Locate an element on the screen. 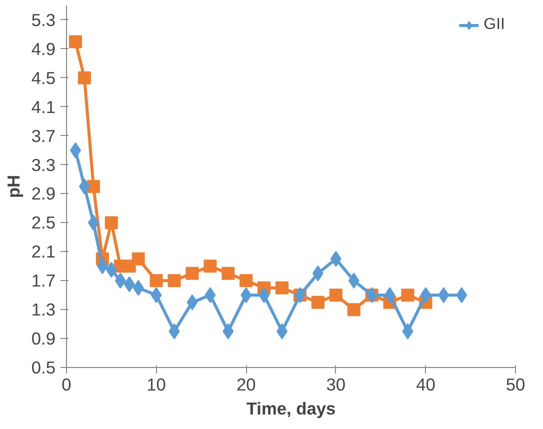 The width and height of the screenshot is (543, 429). y-tick-label: 4.5 is located at coordinates (43, 78).